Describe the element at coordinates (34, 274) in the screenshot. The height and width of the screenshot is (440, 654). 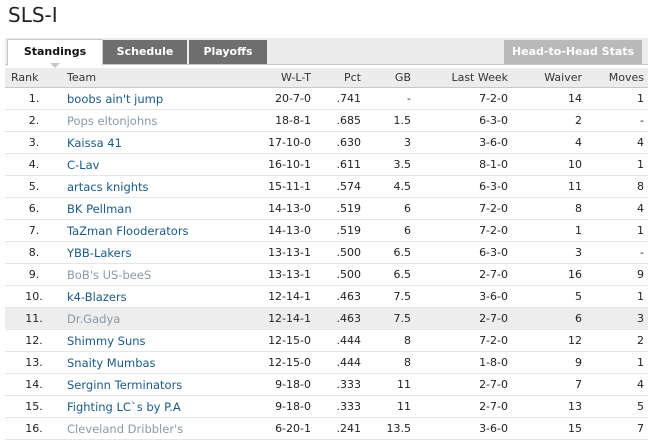
I see `rank-cell: 9.` at that location.